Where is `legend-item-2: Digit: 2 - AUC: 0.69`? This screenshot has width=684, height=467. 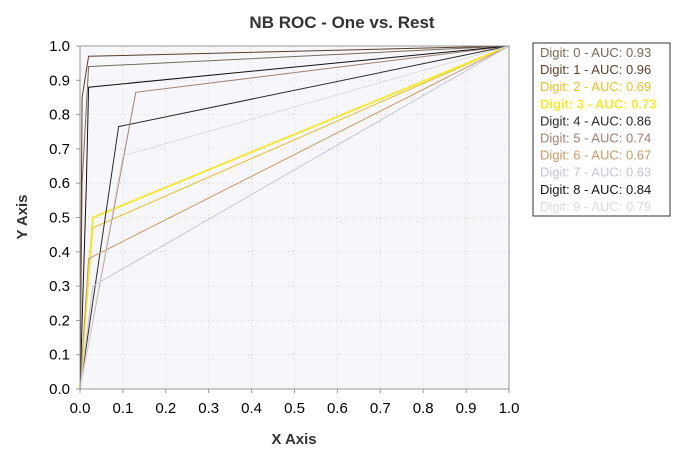
legend-item-2: Digit: 2 - AUC: 0.69 is located at coordinates (595, 86).